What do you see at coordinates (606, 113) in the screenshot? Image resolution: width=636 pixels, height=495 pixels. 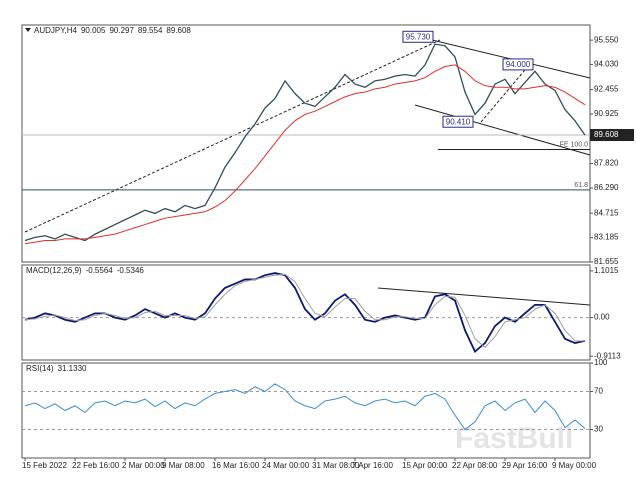 I see `y-tick-label: 90.925` at bounding box center [606, 113].